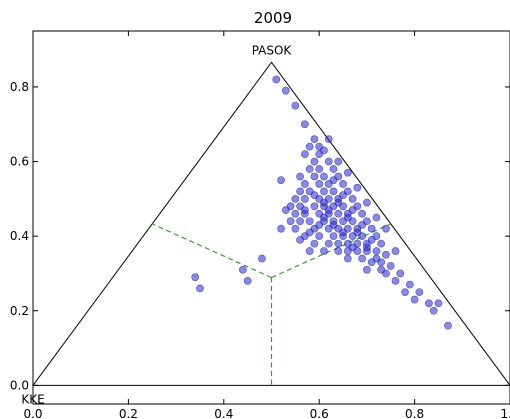  I want to click on x-tick-label: 1.0, so click(505, 413).